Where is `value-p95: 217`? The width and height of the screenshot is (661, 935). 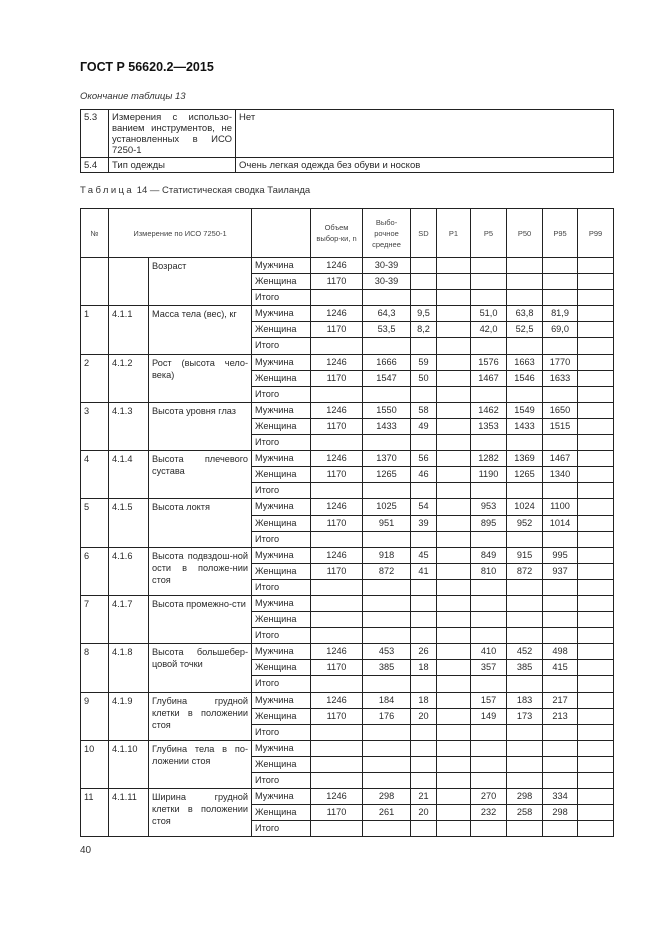 value-p95: 217 is located at coordinates (560, 700).